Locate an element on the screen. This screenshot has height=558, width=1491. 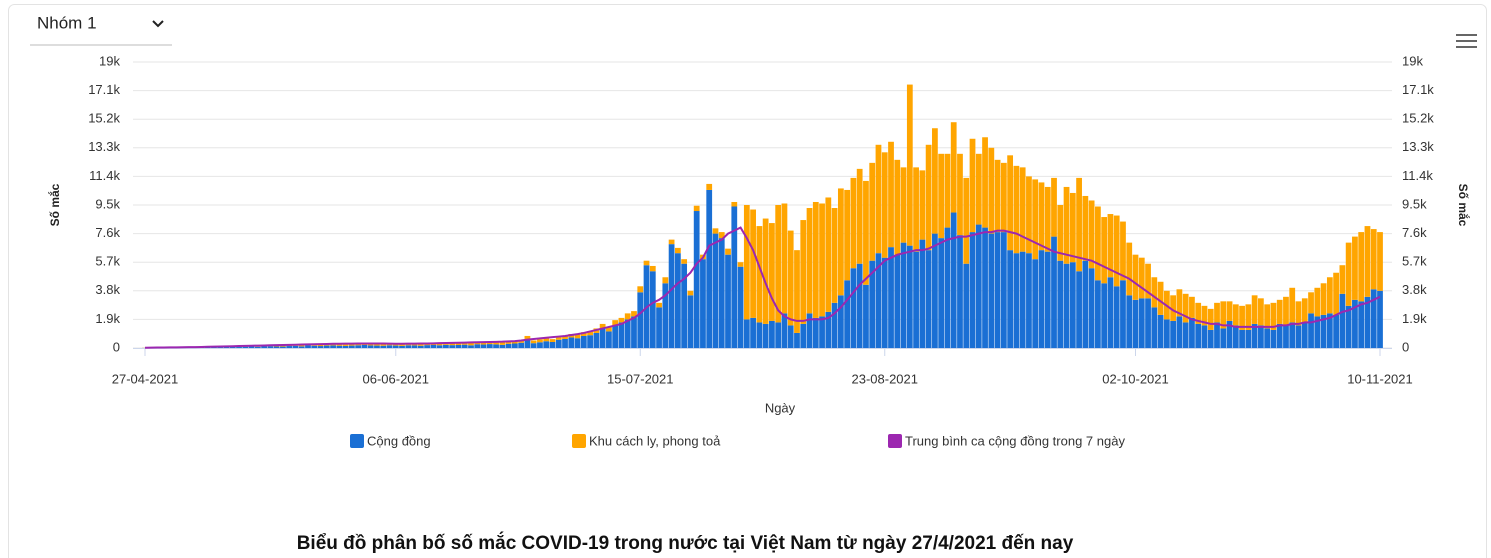
y2-tick-label: 13.3k is located at coordinates (1418, 146).